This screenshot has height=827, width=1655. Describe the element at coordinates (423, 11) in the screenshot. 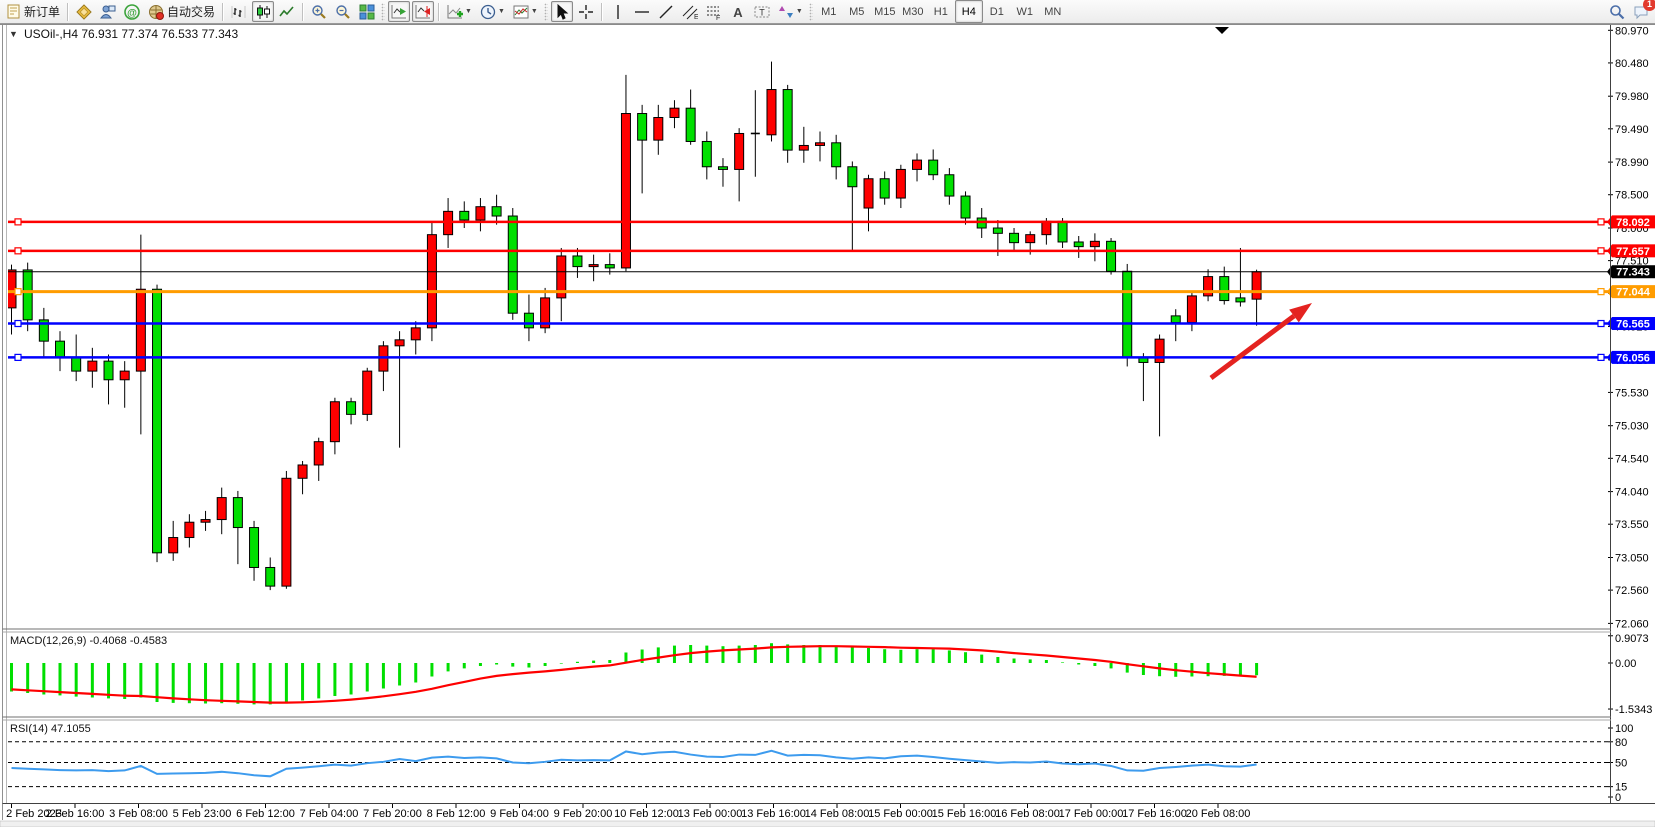

I see `chart-shift-button` at that location.